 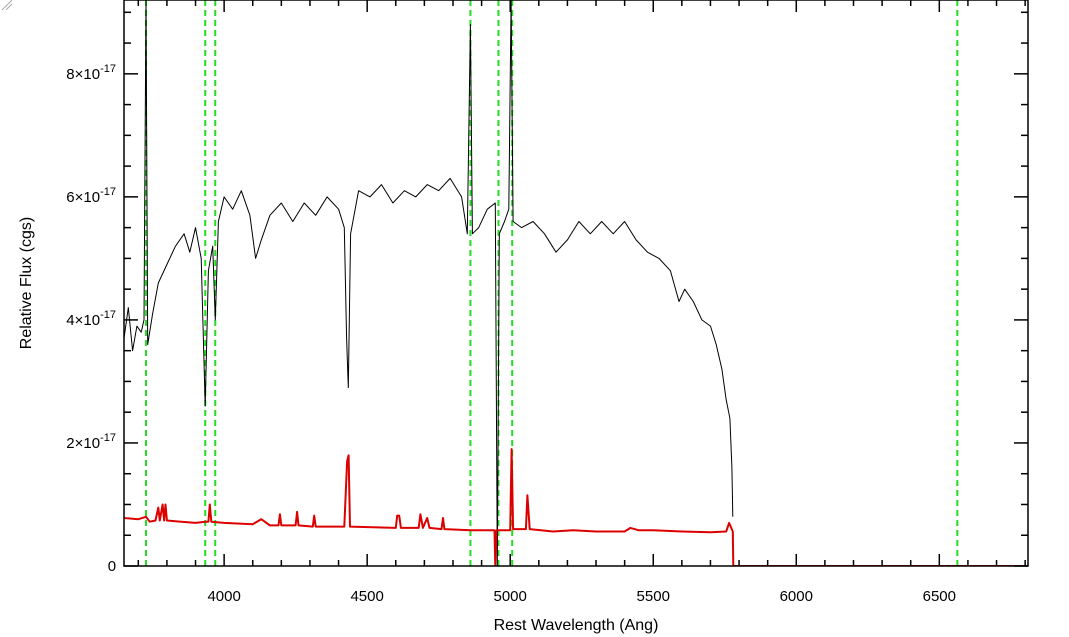 I want to click on x-tick-label: 5000, so click(x=510, y=596).